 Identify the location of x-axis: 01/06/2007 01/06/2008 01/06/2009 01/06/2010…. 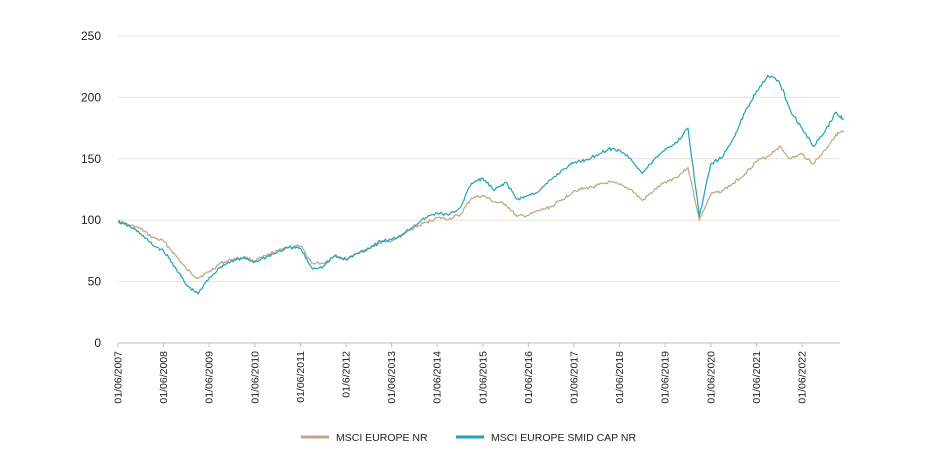
(461, 373).